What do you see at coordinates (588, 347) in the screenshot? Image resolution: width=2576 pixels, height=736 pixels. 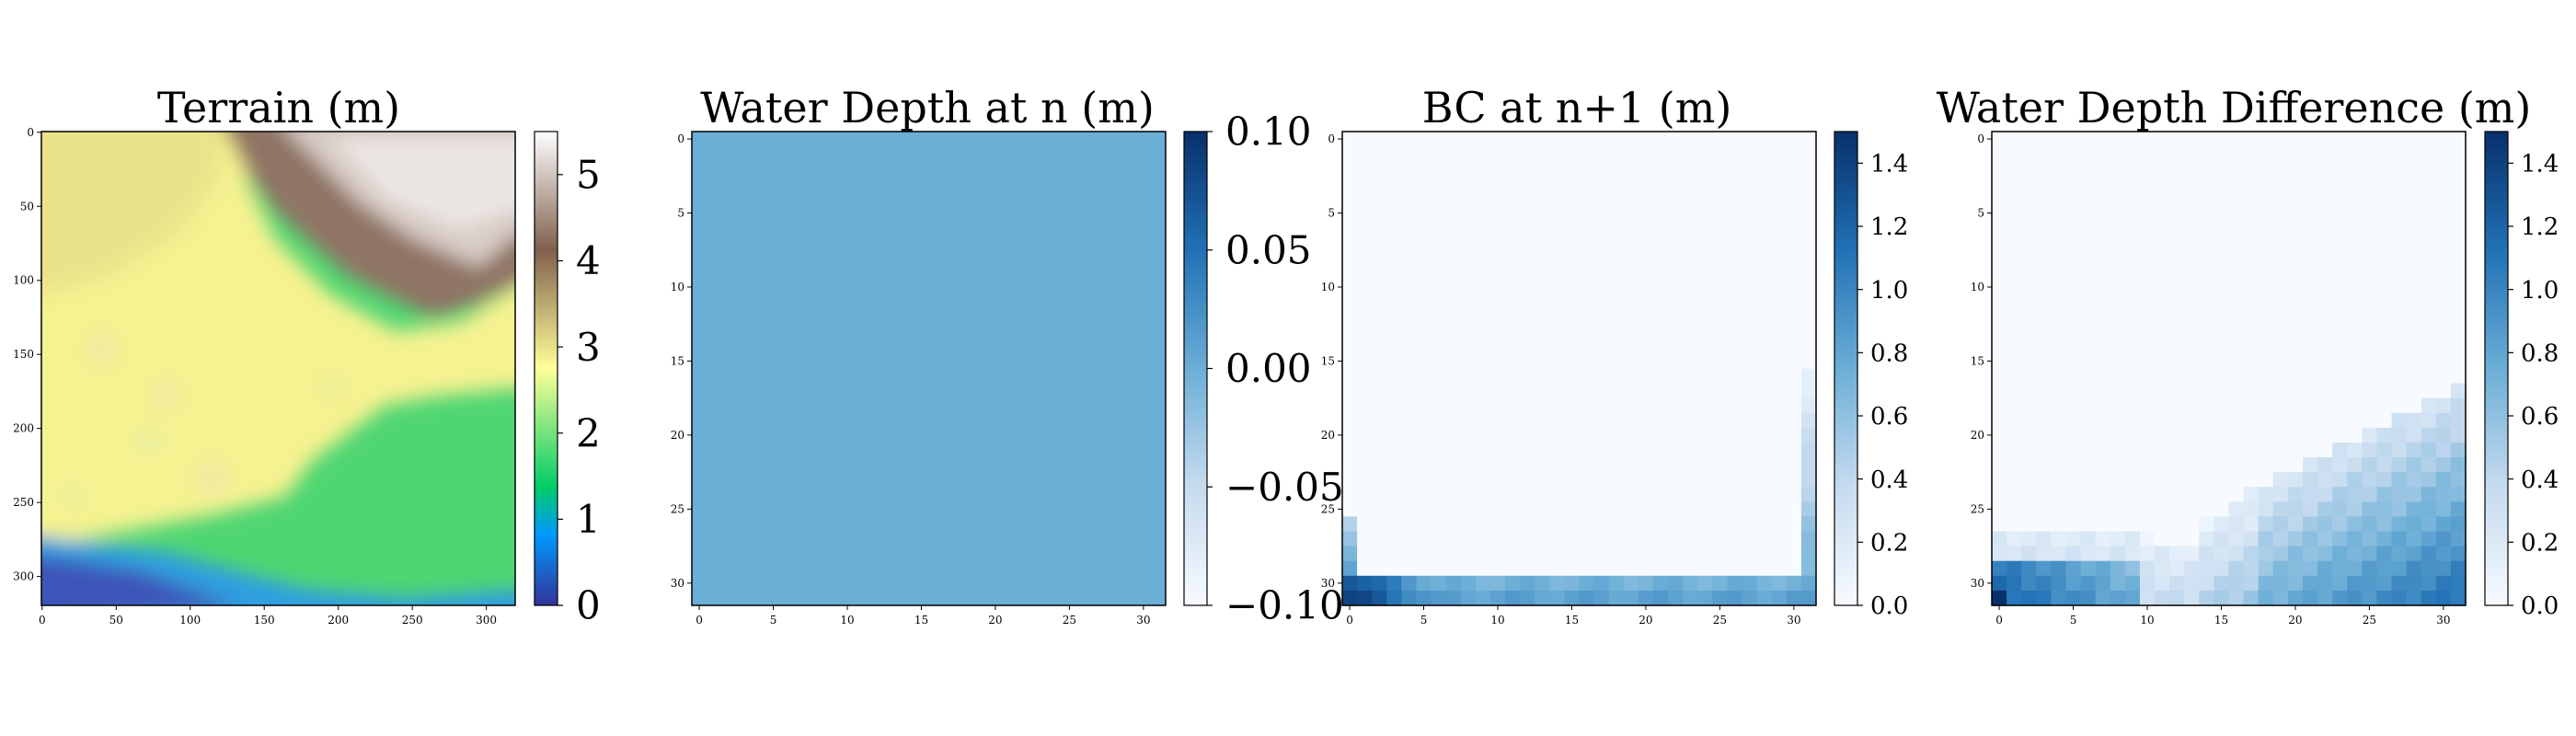 I see `colorbar-tick-label: 3` at bounding box center [588, 347].